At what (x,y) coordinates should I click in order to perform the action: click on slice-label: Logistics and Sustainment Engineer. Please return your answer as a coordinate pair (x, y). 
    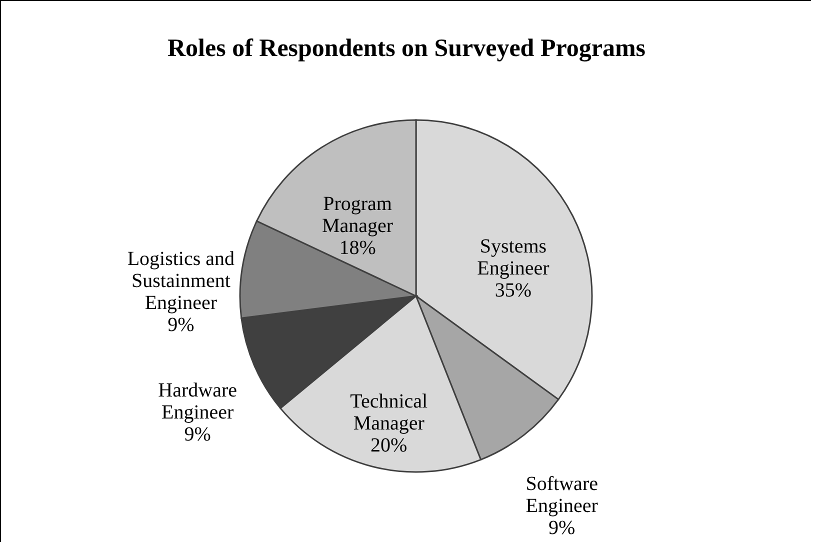
    Looking at the image, I should click on (181, 281).